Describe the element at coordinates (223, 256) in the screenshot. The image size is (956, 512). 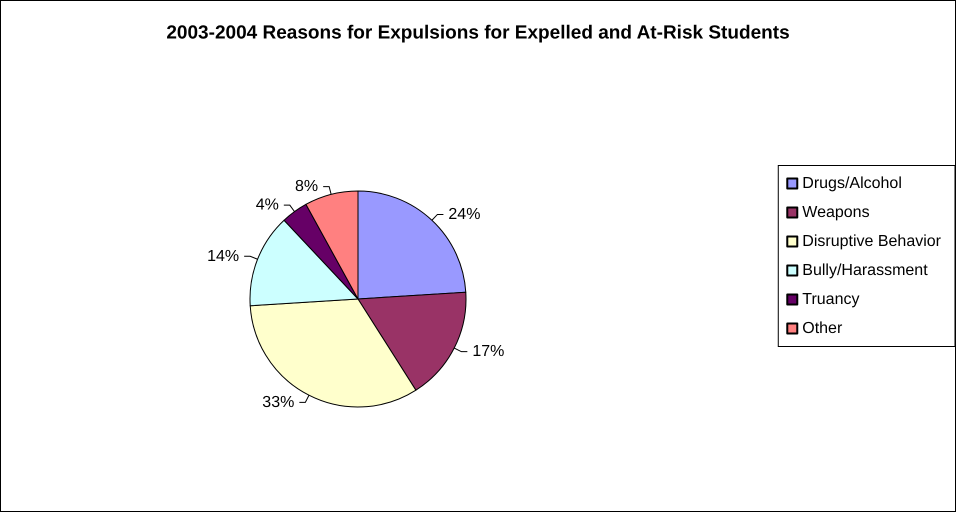
I see `data-label: 14%` at that location.